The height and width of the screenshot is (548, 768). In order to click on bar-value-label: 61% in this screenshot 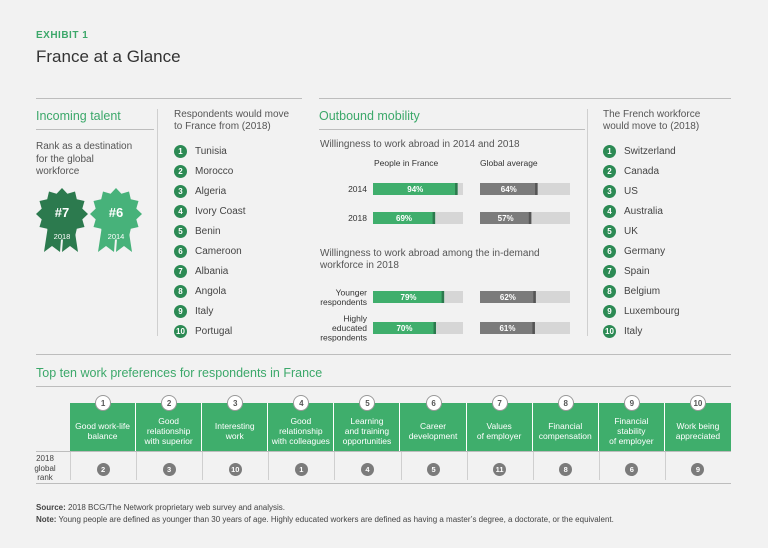, I will do `click(507, 328)`.